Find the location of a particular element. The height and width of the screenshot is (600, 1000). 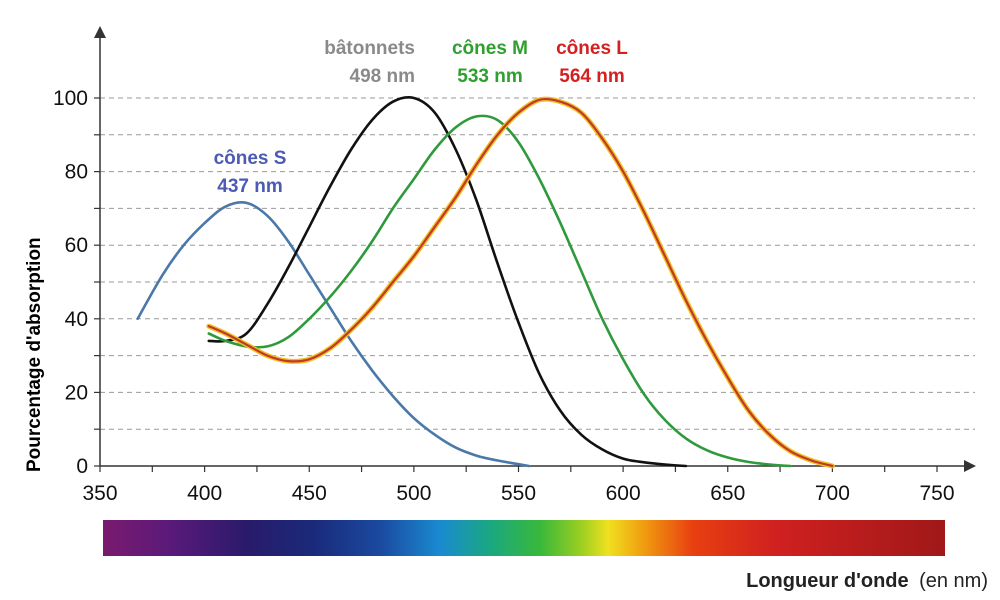

label-cones-s-name: cônes S is located at coordinates (250, 158).